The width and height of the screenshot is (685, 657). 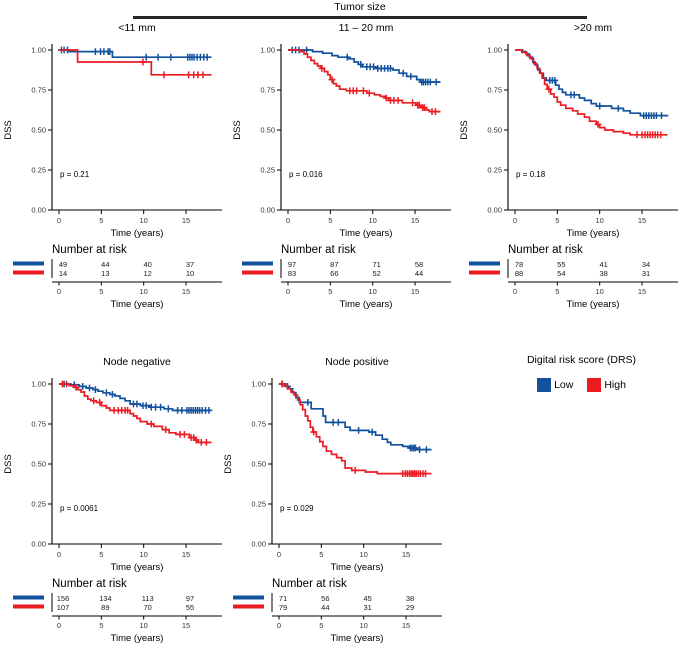 What do you see at coordinates (105, 607) in the screenshot?
I see `risk-count-high: 89` at bounding box center [105, 607].